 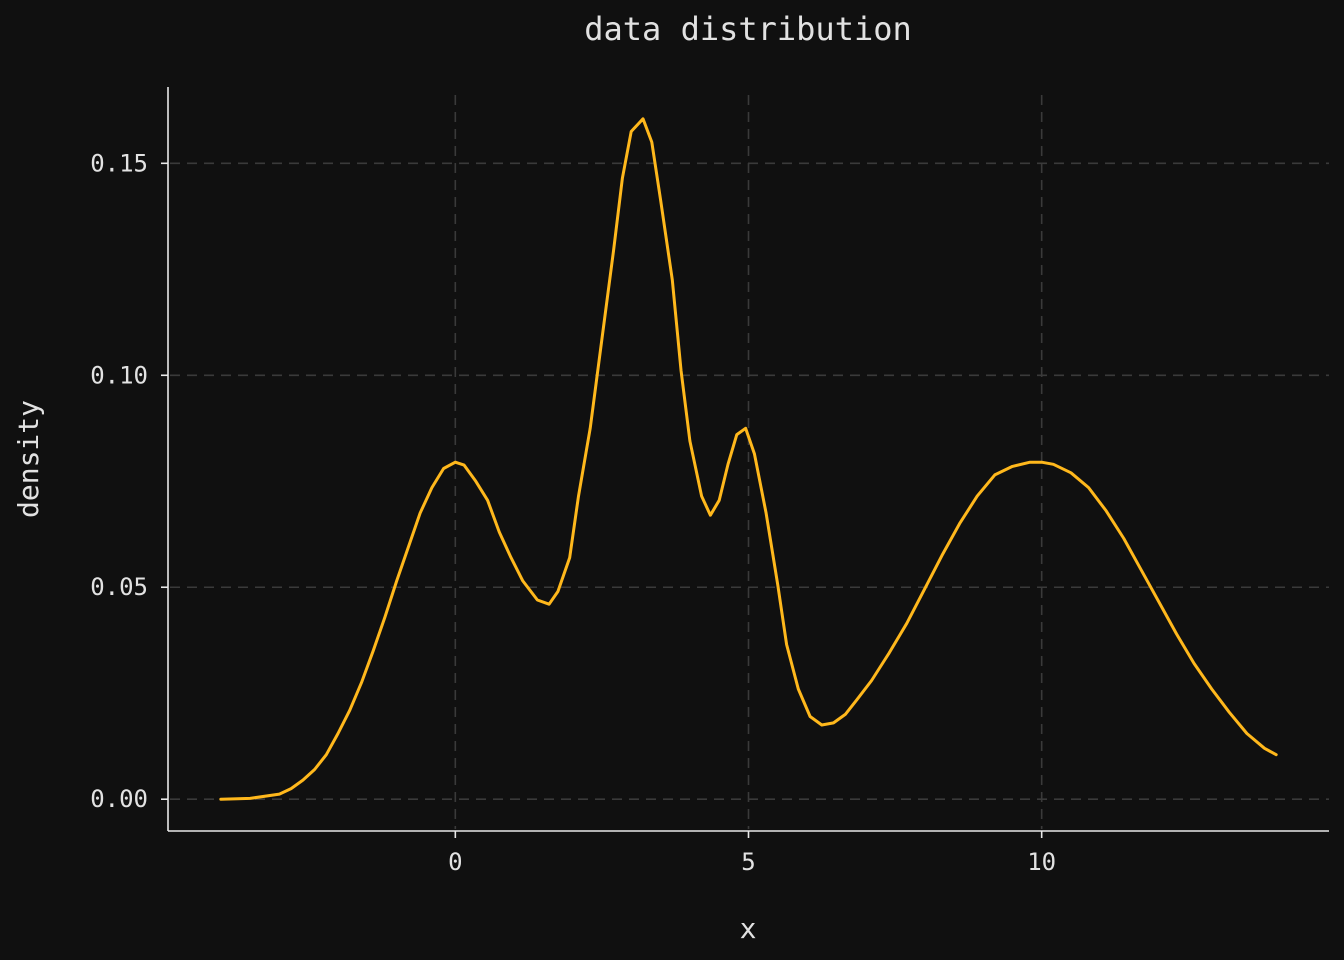 I want to click on chart-title: data distribution, so click(x=748, y=29).